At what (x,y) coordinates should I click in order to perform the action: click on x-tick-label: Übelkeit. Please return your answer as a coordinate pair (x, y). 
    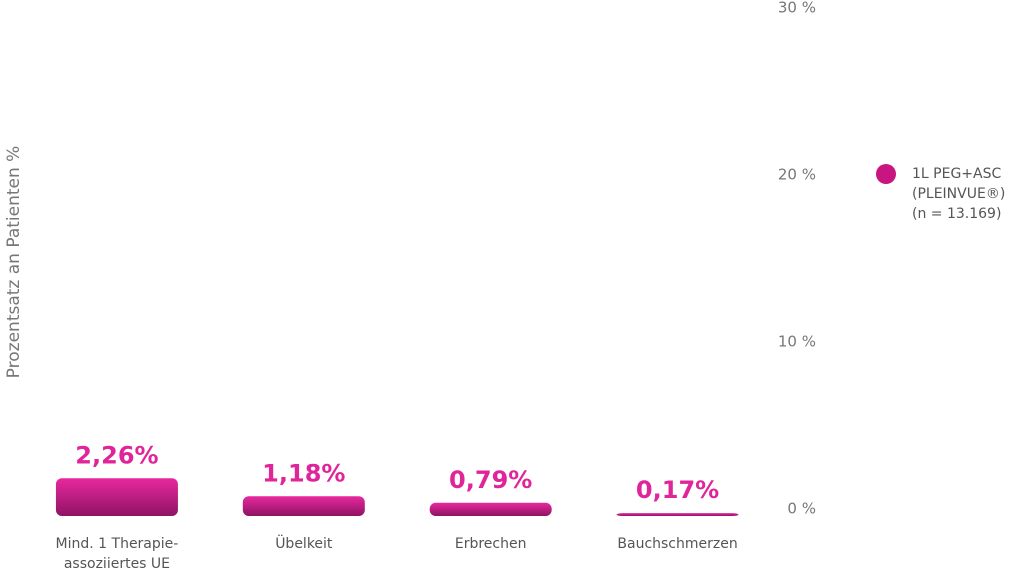
    Looking at the image, I should click on (304, 544).